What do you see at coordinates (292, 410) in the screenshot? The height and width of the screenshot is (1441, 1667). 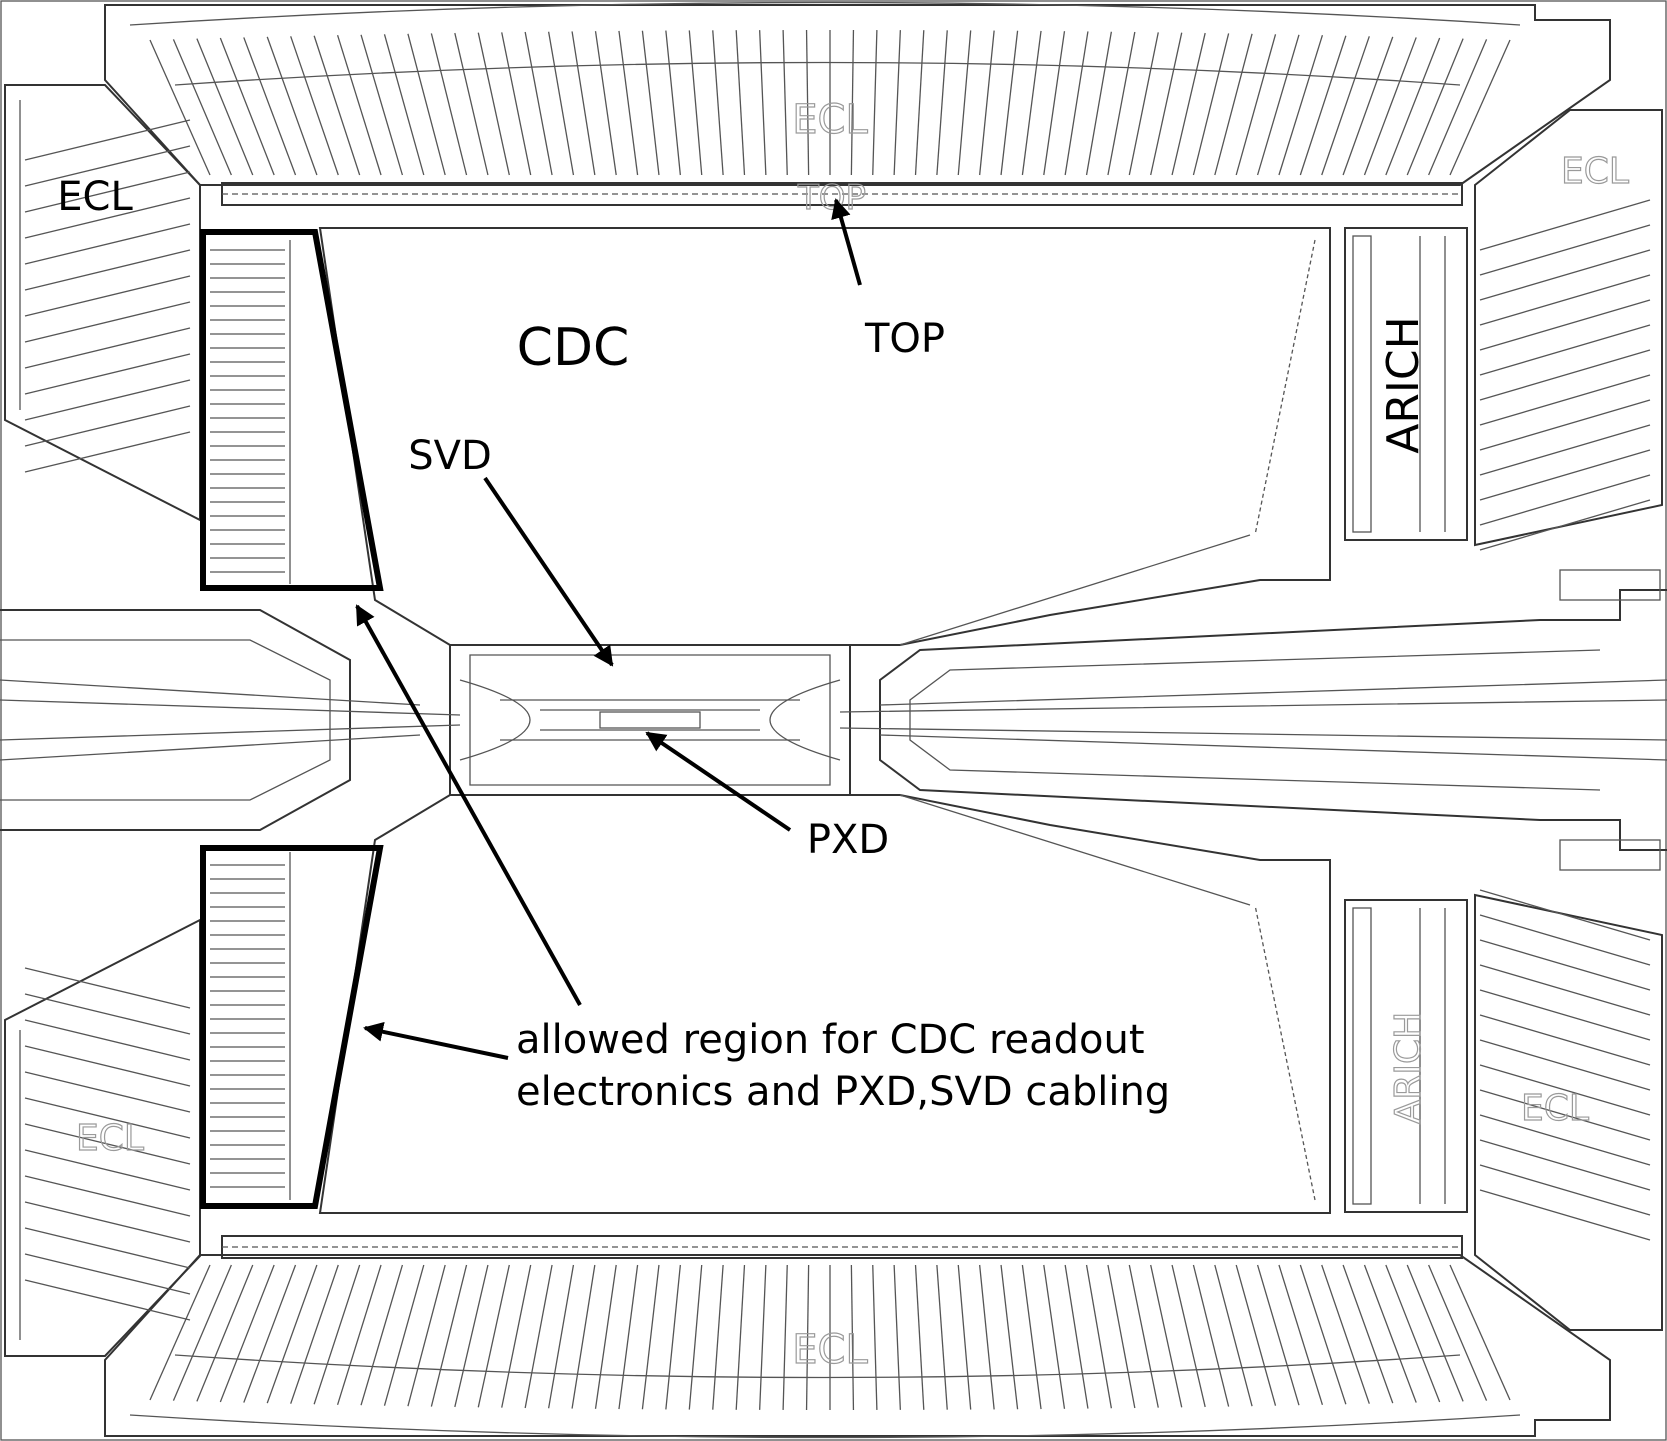 I see `readout-region-upper` at bounding box center [292, 410].